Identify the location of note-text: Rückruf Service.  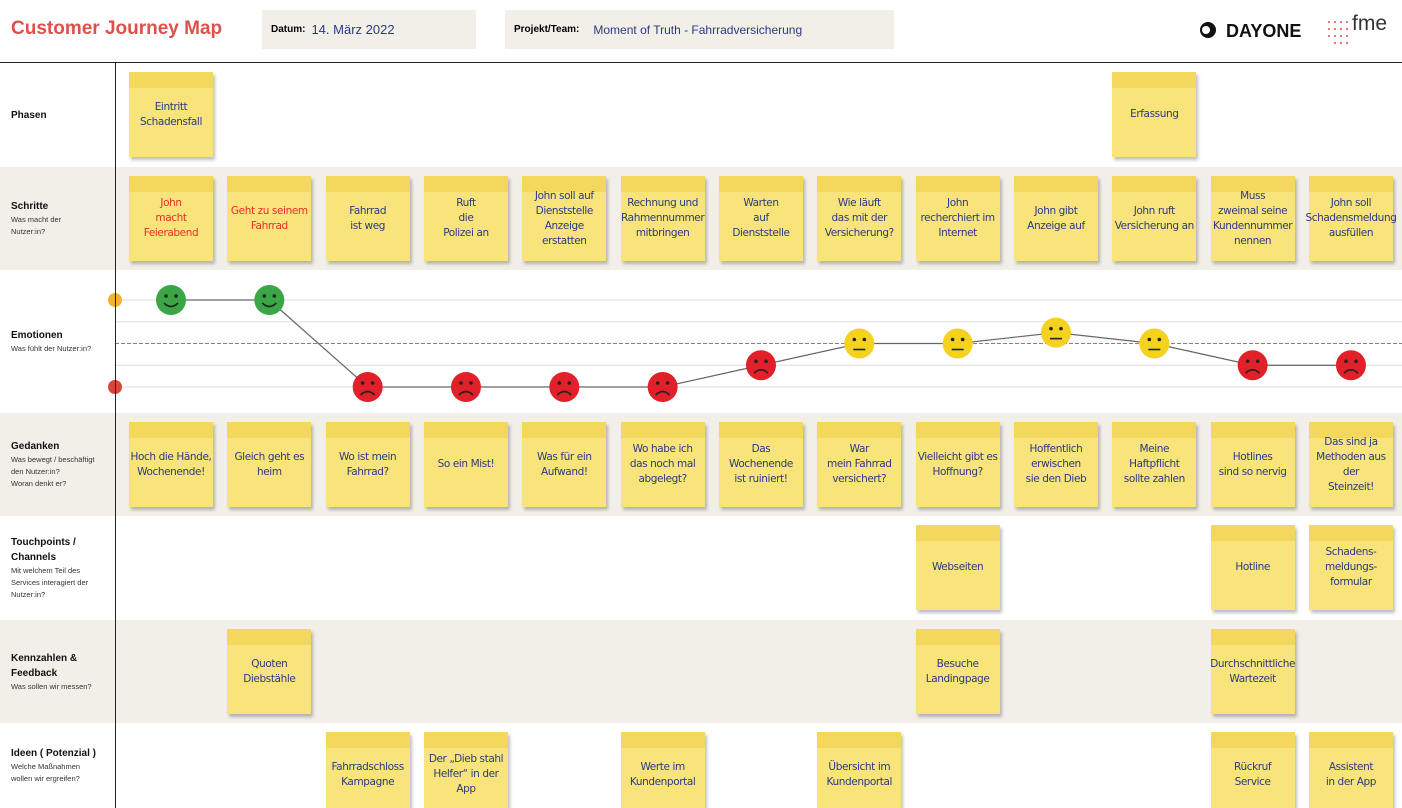
(1253, 774).